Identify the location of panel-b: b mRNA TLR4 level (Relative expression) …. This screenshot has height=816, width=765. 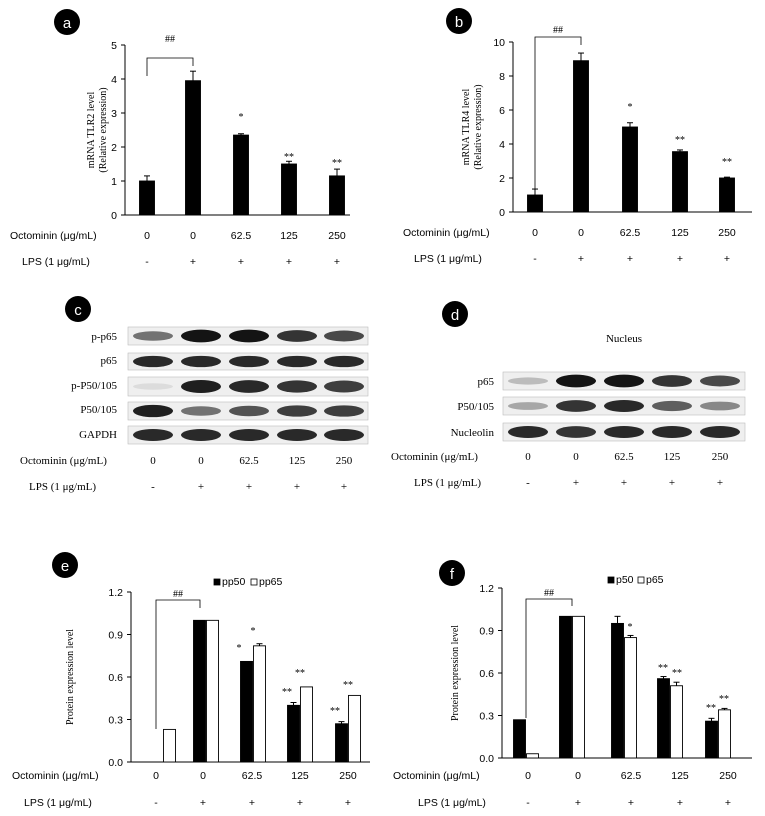
(577, 136).